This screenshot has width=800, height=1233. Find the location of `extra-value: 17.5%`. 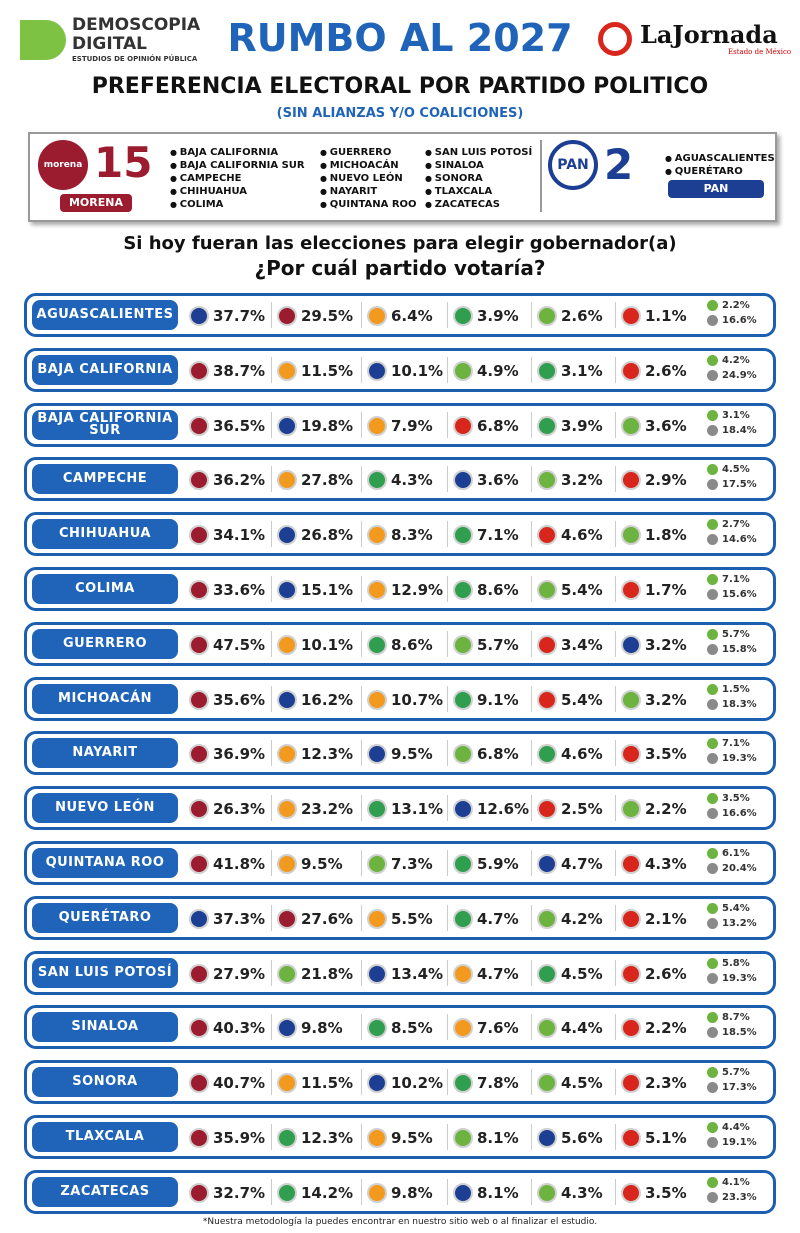

extra-value: 17.5% is located at coordinates (732, 485).